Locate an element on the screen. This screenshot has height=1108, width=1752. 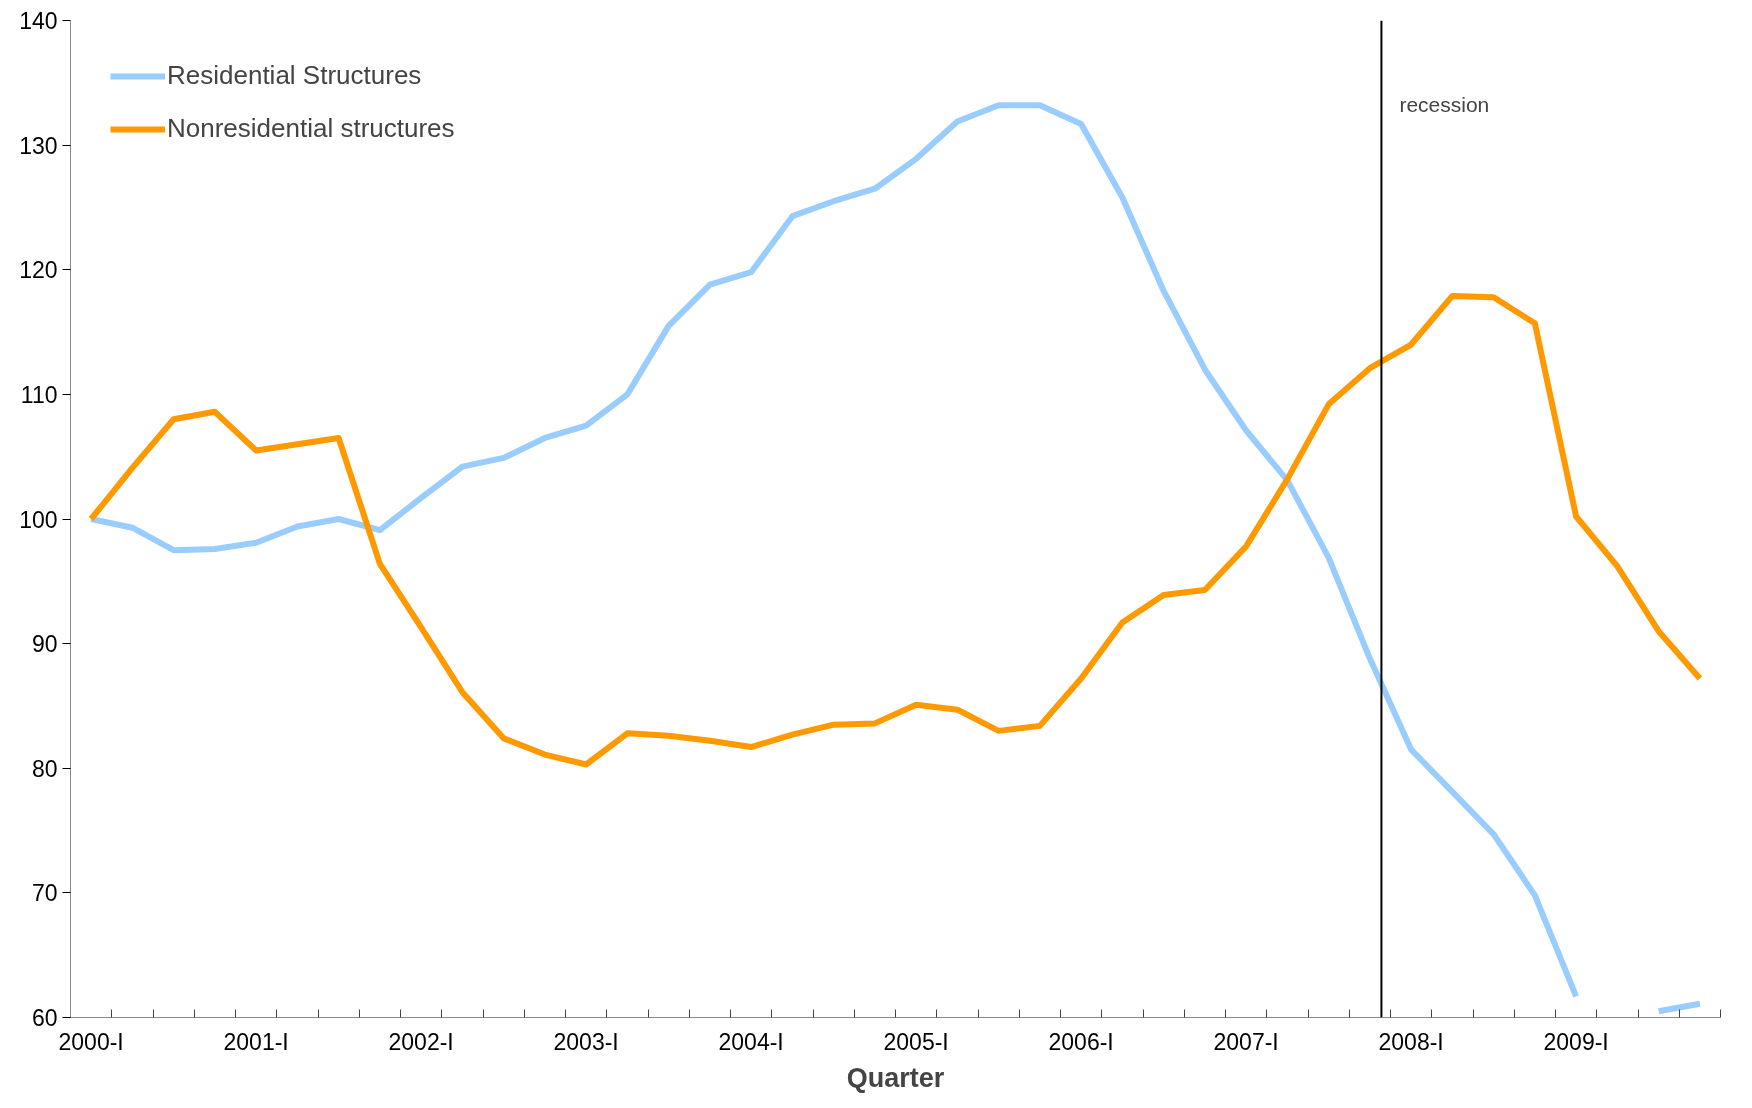
y-tick-label: 100 is located at coordinates (38, 519).